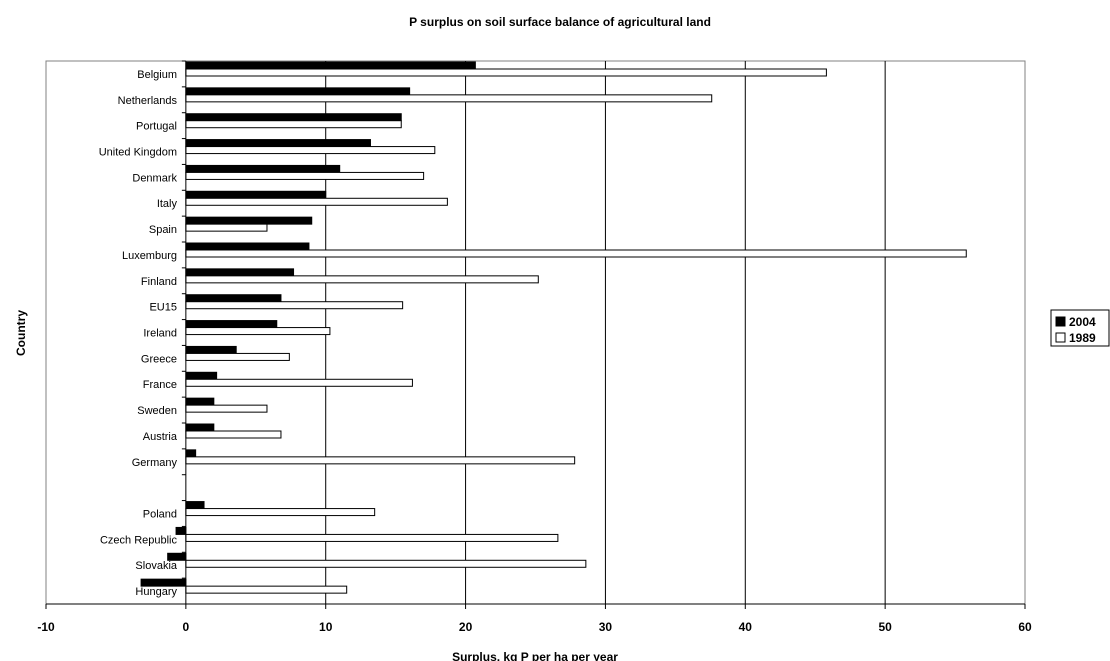 Image resolution: width=1110 pixels, height=661 pixels. I want to click on x-tick-label: 40, so click(746, 627).